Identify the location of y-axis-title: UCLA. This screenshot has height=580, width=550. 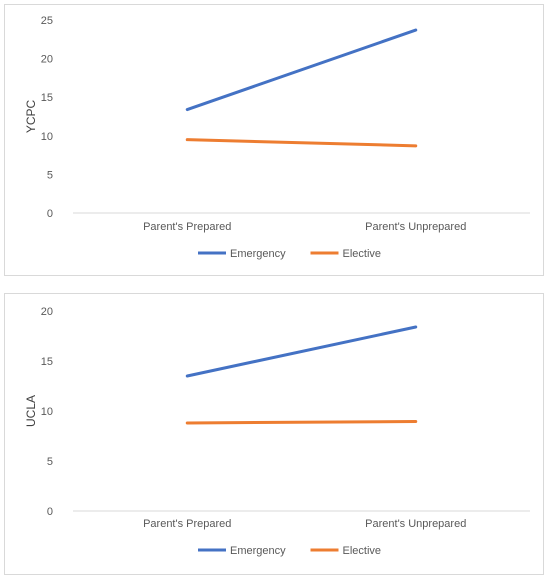
(31, 411).